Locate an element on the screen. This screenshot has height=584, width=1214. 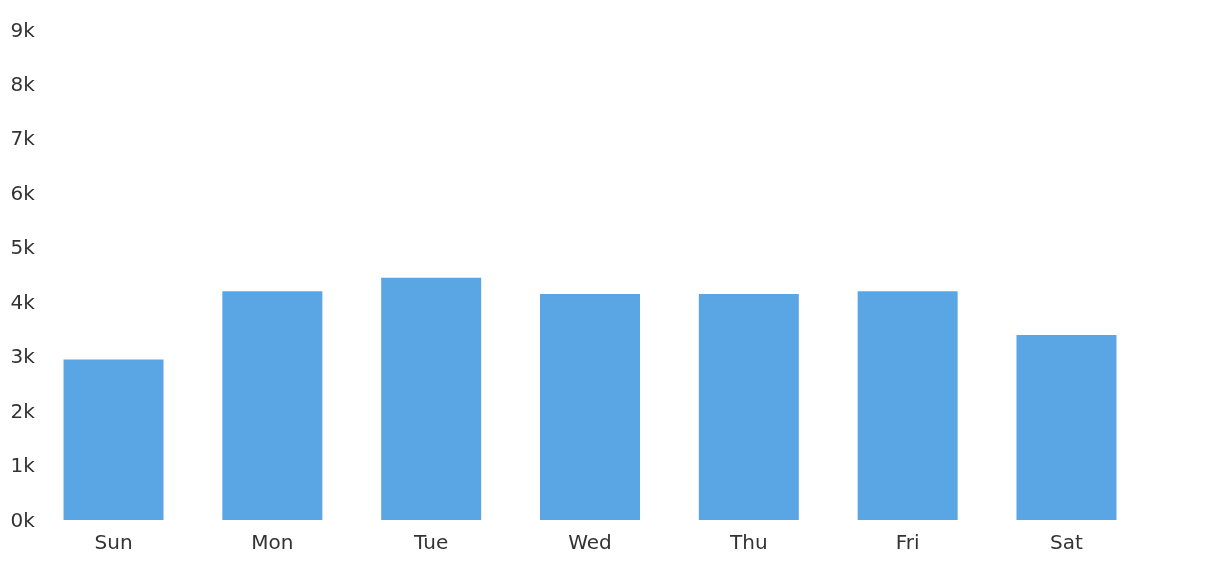
y-tick-label: 2k is located at coordinates (23, 410).